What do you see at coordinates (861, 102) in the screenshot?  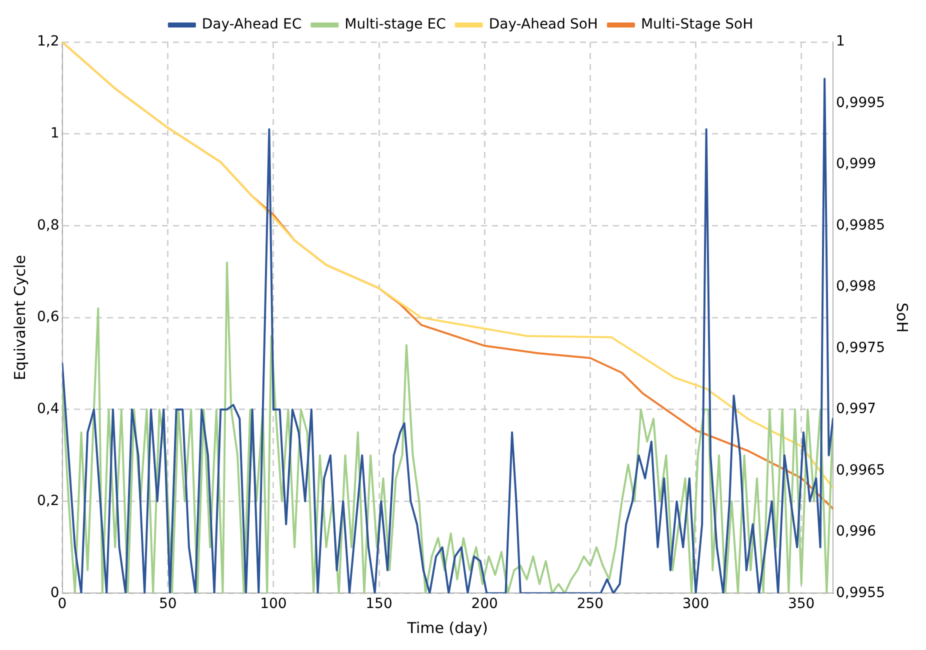 I see `y2-tick-label: 0,9995` at bounding box center [861, 102].